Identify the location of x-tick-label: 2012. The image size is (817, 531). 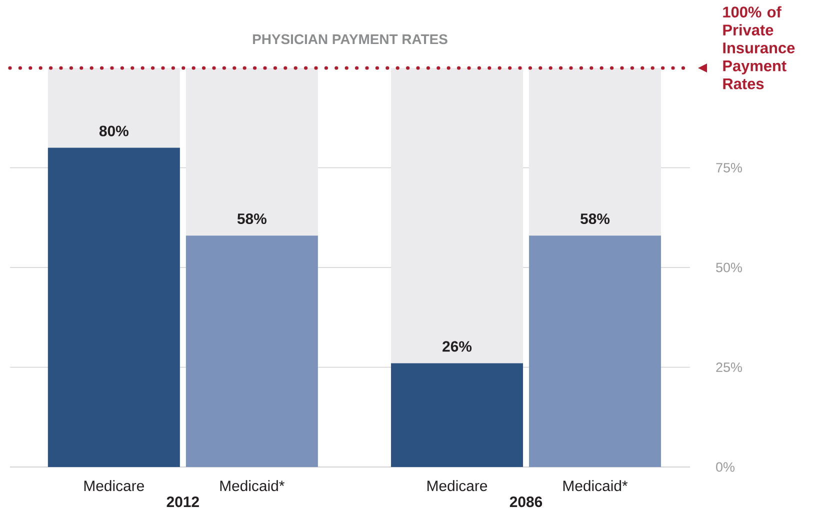
(182, 502).